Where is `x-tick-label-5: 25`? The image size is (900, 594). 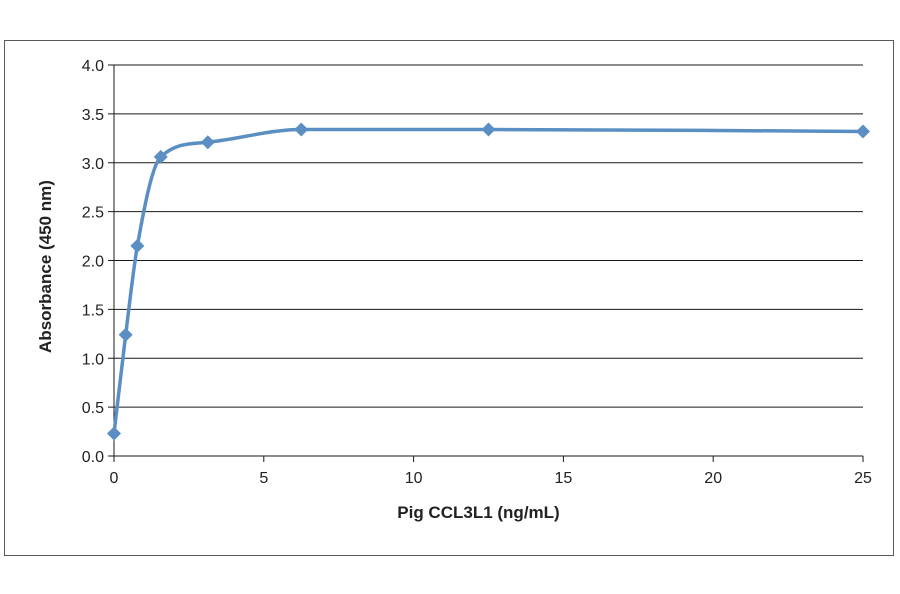
x-tick-label-5: 25 is located at coordinates (863, 478).